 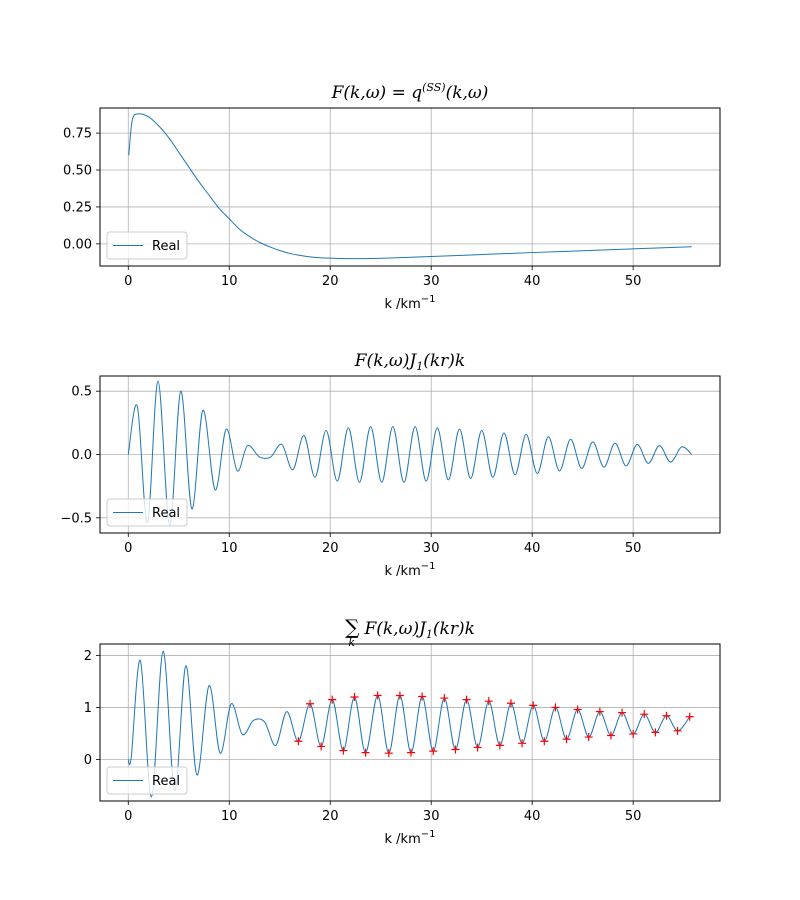 I want to click on y-tick-label: 0, so click(x=88, y=760).